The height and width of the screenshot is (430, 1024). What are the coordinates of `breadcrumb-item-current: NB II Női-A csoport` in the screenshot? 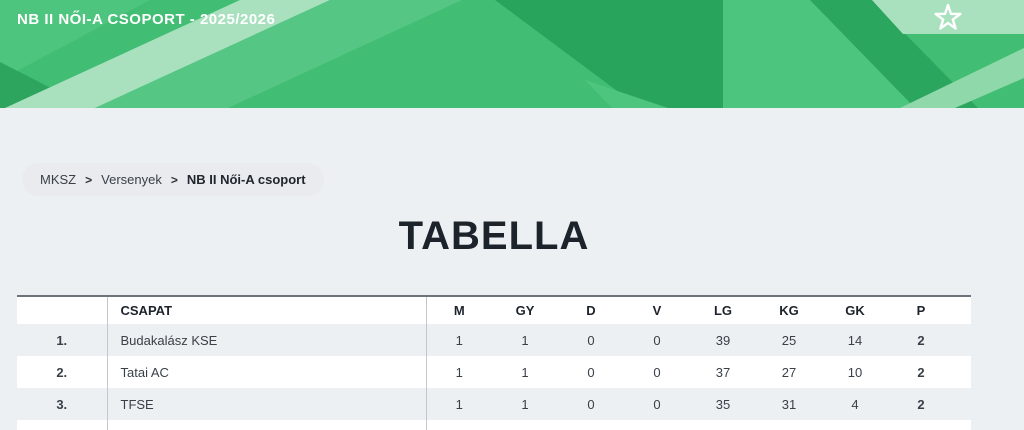 It's located at (246, 179).